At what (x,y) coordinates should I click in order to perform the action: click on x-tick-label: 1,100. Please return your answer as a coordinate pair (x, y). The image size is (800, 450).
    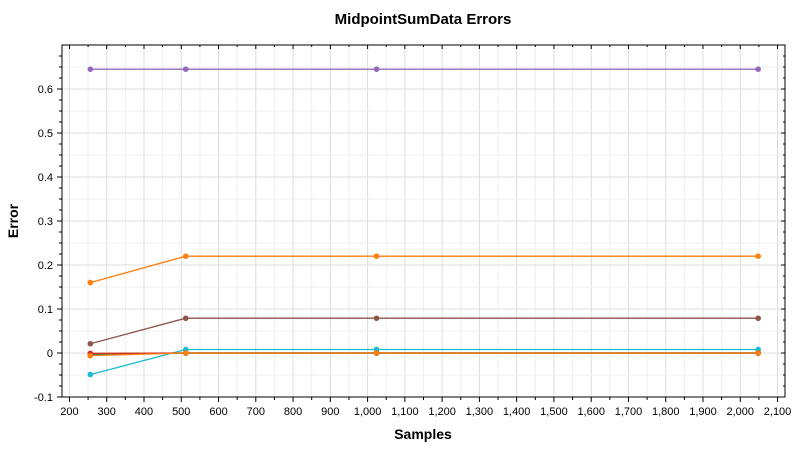
    Looking at the image, I should click on (405, 412).